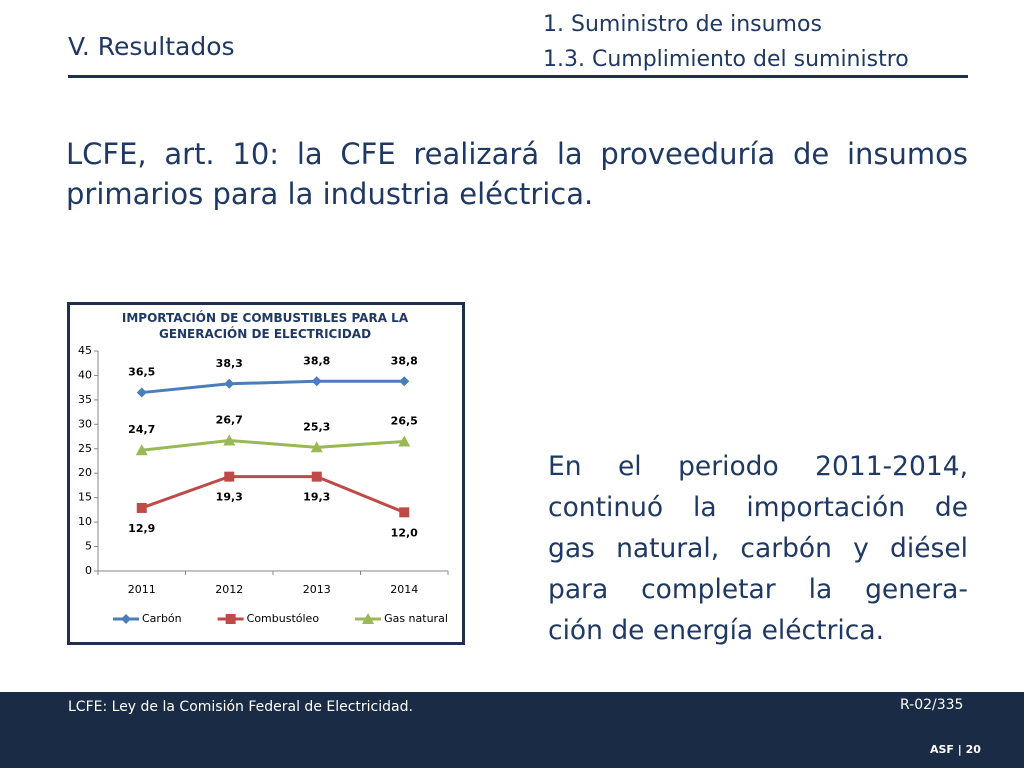  I want to click on legend-label: Carbón, so click(162, 618).